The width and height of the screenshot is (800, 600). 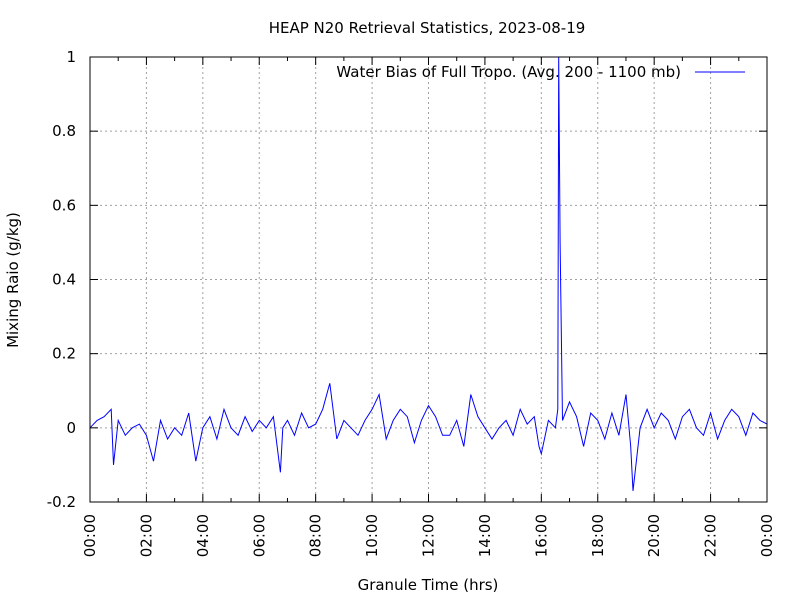 I want to click on x-tick-label: 06:00, so click(x=259, y=535).